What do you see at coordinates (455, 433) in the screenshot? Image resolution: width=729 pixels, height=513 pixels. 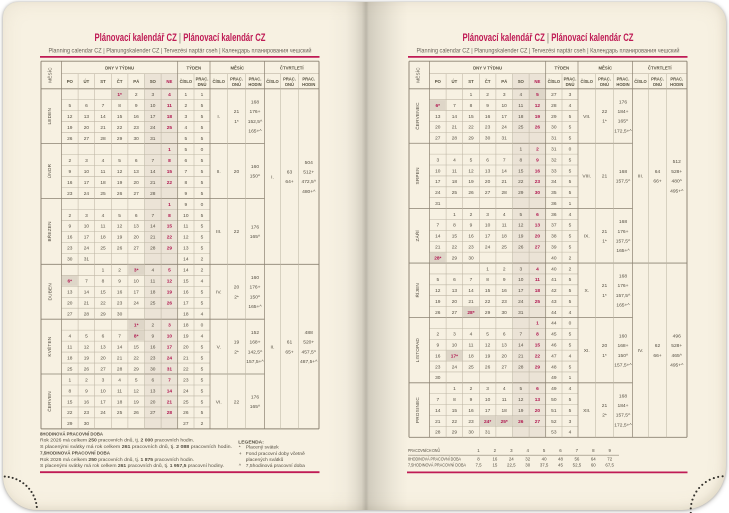 I see `svg-text: 29` at bounding box center [455, 433].